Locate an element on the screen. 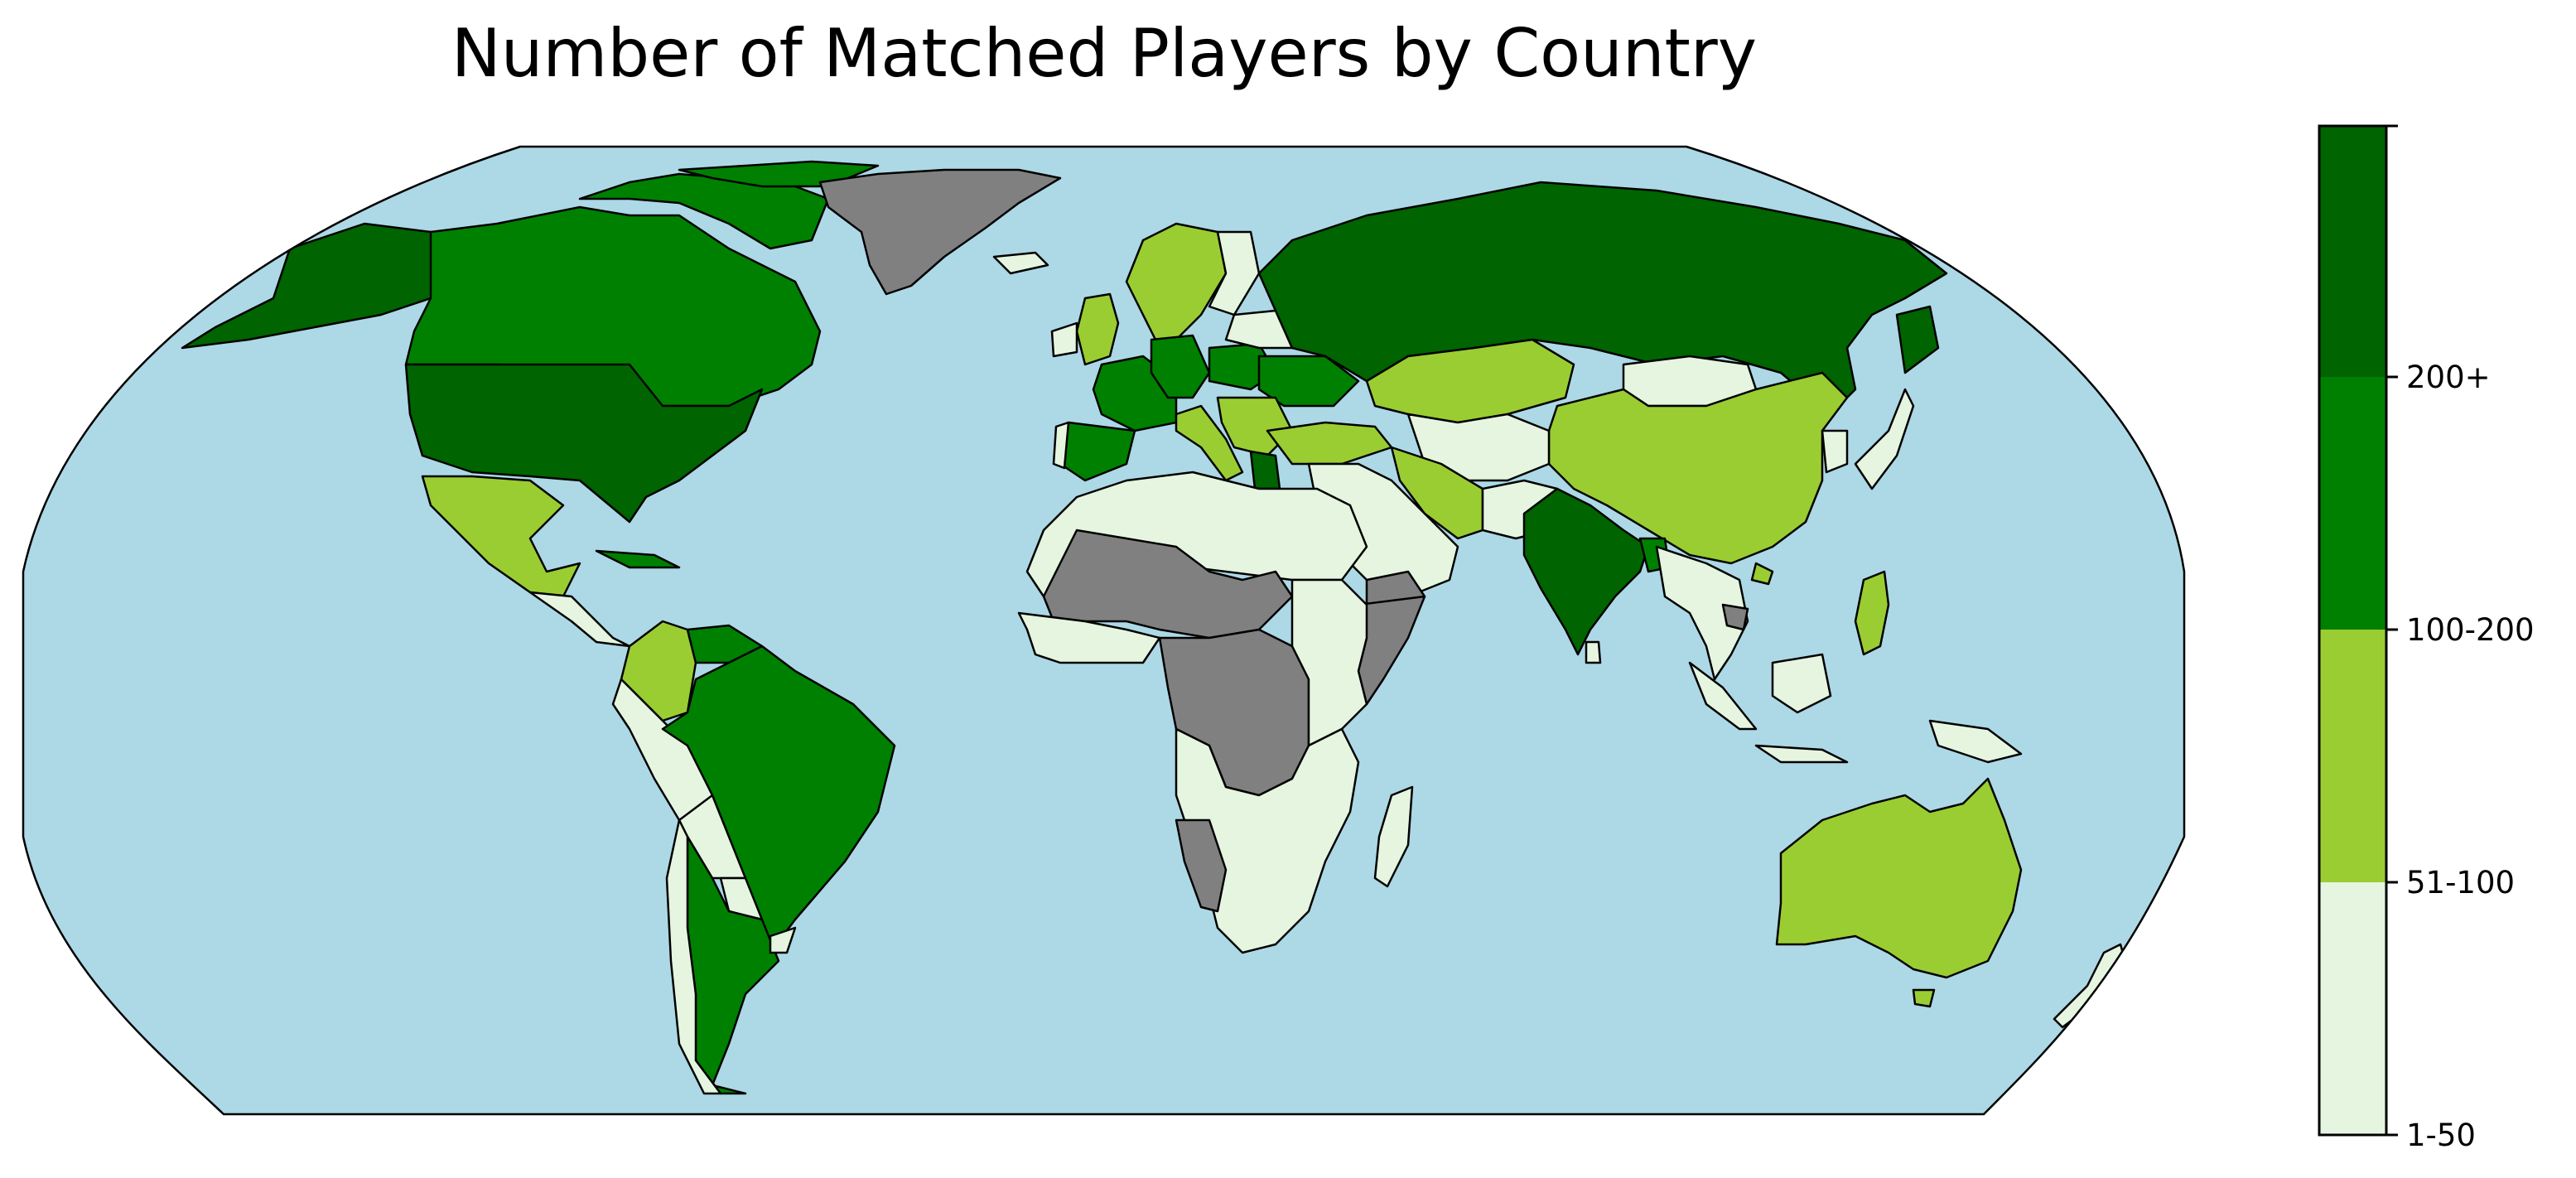 The height and width of the screenshot is (1178, 2576). colorbar-tick-label: 200+ is located at coordinates (2448, 377).